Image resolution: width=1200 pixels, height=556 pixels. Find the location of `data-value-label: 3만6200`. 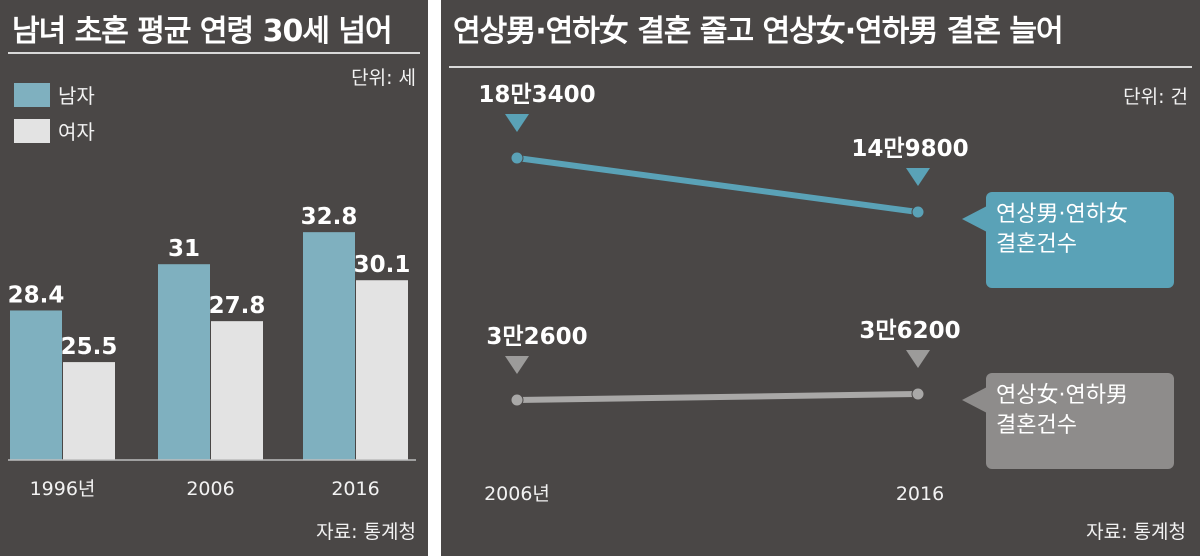

data-value-label: 3만6200 is located at coordinates (909, 331).